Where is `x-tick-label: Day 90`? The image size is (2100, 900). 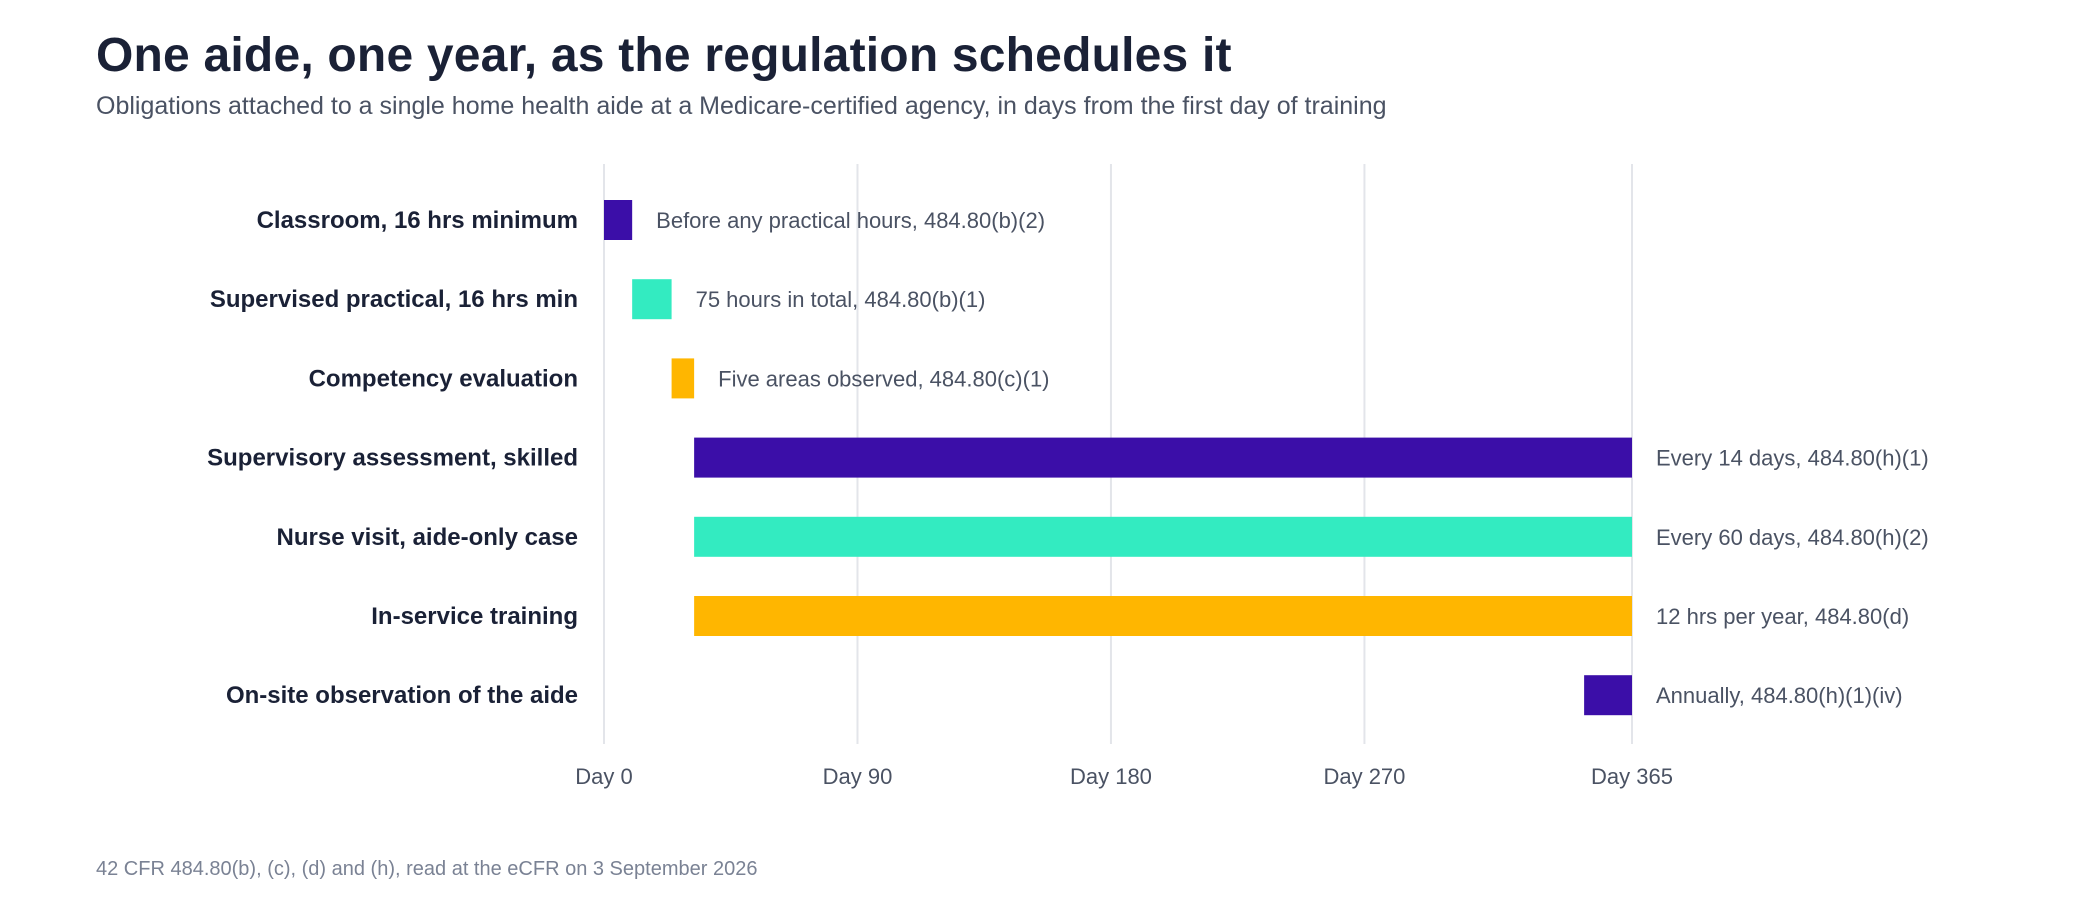 x-tick-label: Day 90 is located at coordinates (858, 776).